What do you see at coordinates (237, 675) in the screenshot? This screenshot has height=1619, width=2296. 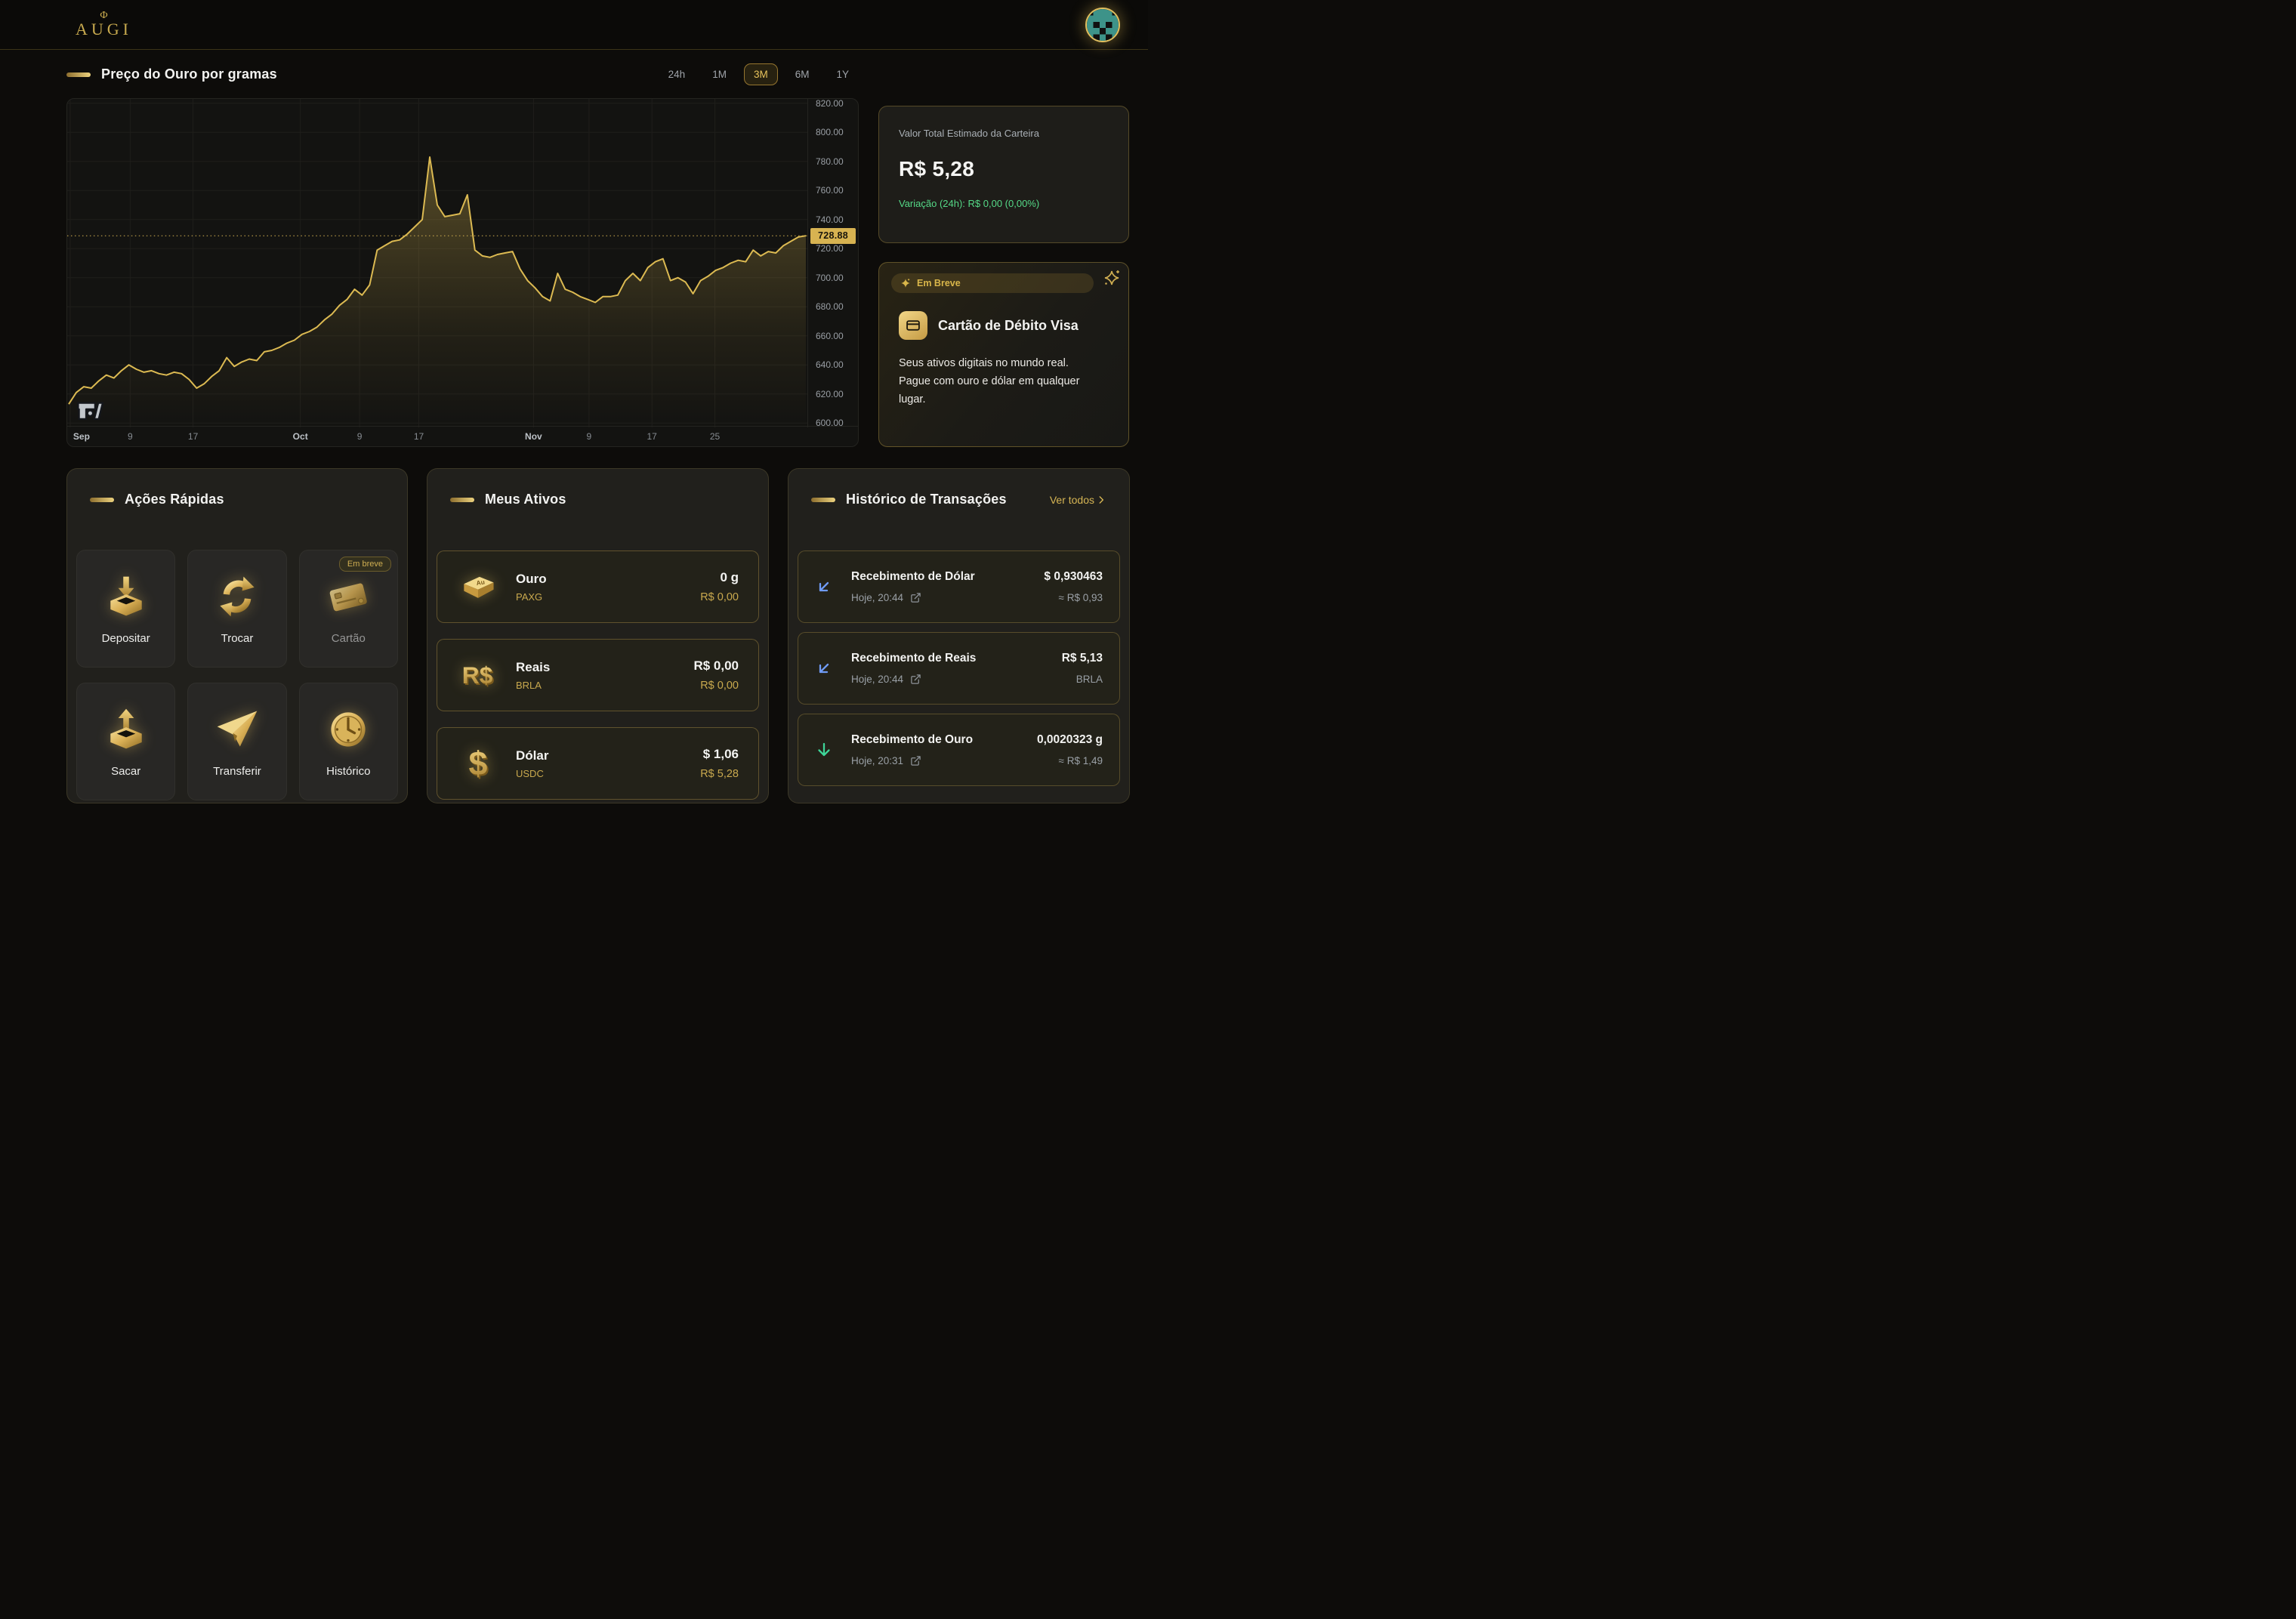 I see `quick-actions-grid: Depositar Trocar Em breve` at bounding box center [237, 675].